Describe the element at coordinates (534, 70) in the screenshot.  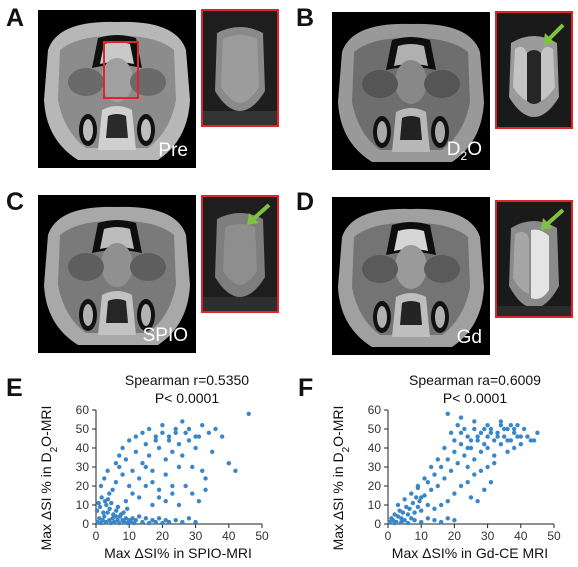
I see `inset-tissue-b` at that location.